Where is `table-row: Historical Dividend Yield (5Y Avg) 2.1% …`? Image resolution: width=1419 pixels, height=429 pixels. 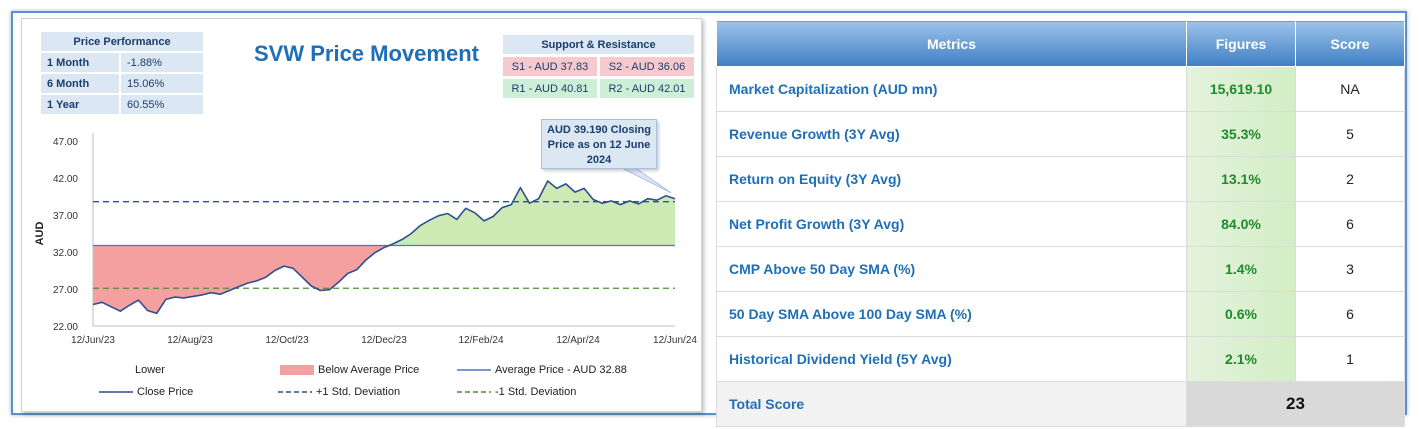 table-row: Historical Dividend Yield (5Y Avg) 2.1% … is located at coordinates (1060, 359).